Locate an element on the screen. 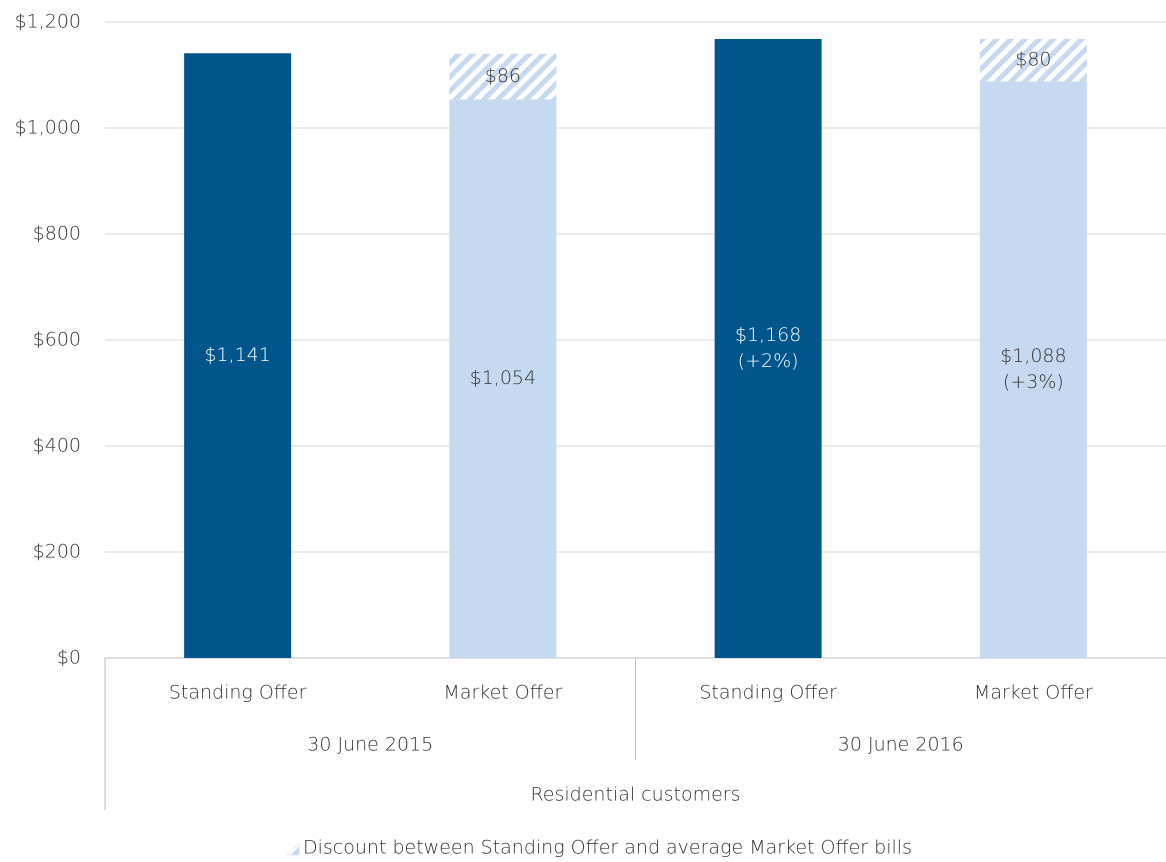 This screenshot has width=1166, height=862. data-label: $80 is located at coordinates (1033, 60).